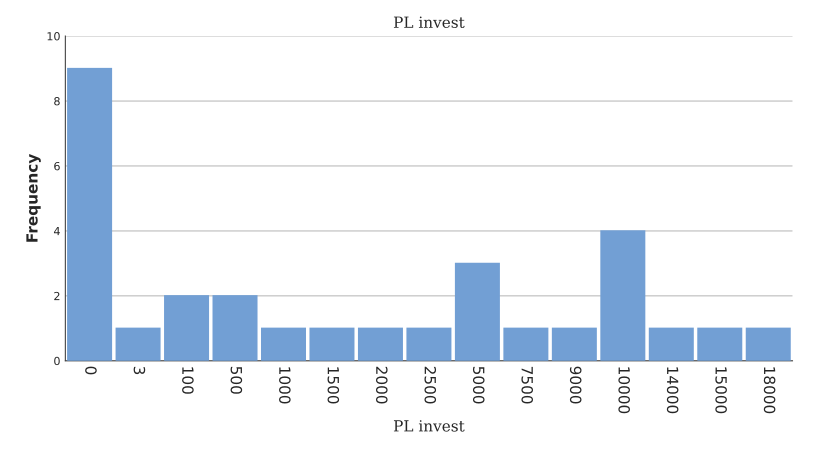 Image resolution: width=817 pixels, height=451 pixels. Describe the element at coordinates (57, 296) in the screenshot. I see `y-tick-label: 2` at that location.